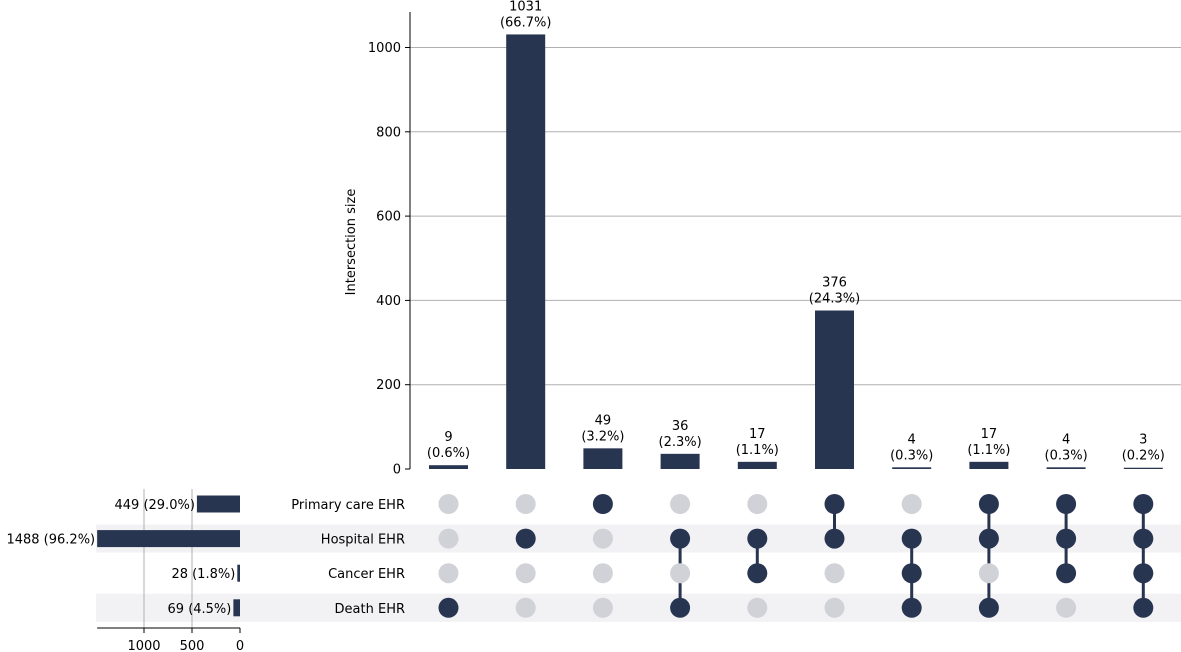  I want to click on y-tick-label: 200, so click(388, 385).